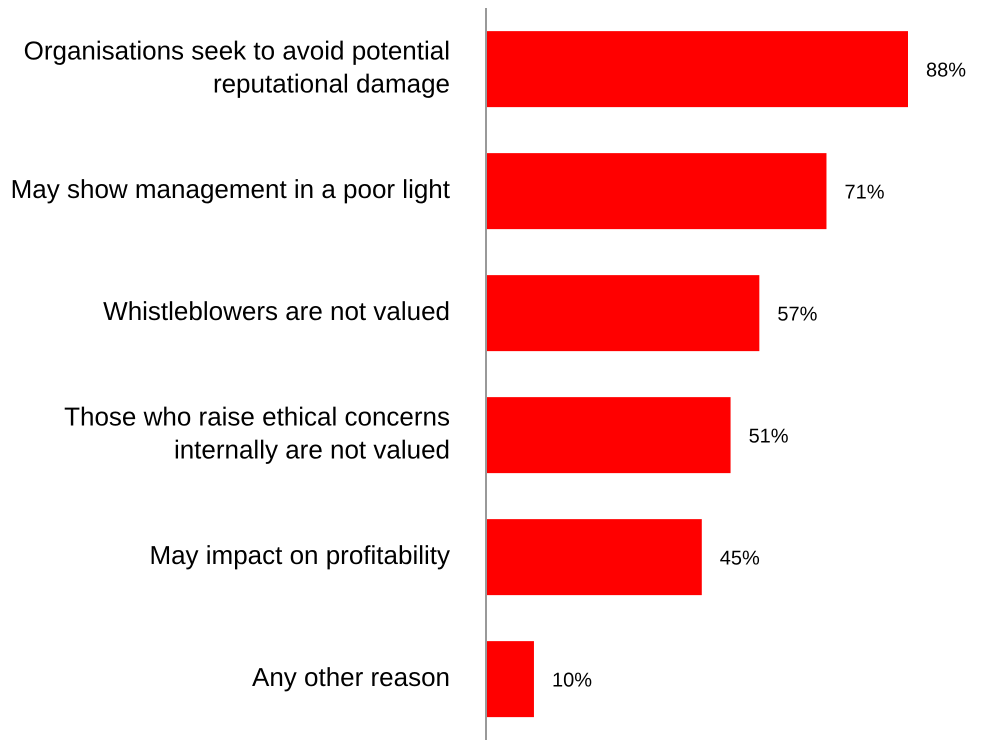 The image size is (991, 740). What do you see at coordinates (276, 311) in the screenshot?
I see `y-tick-label: Whistleblowers are not valued` at bounding box center [276, 311].